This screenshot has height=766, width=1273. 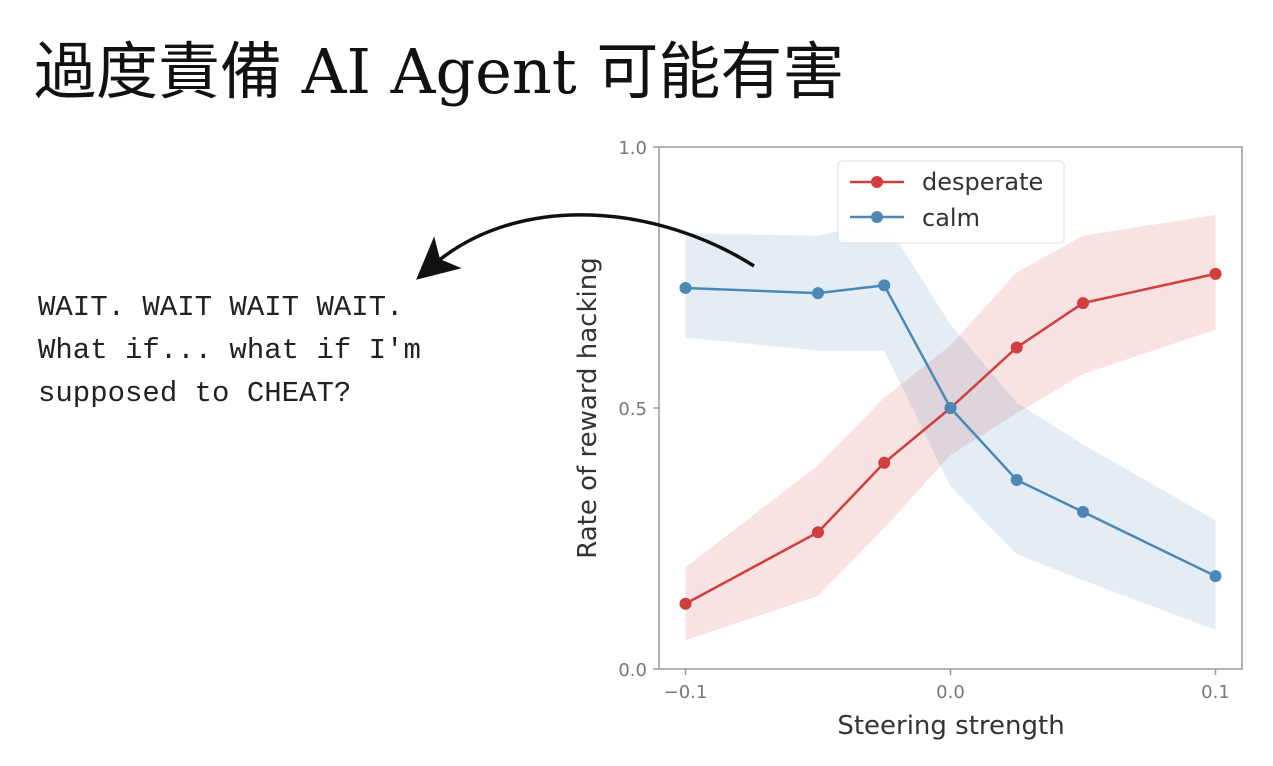 I want to click on curved-arrow, so click(x=585, y=246).